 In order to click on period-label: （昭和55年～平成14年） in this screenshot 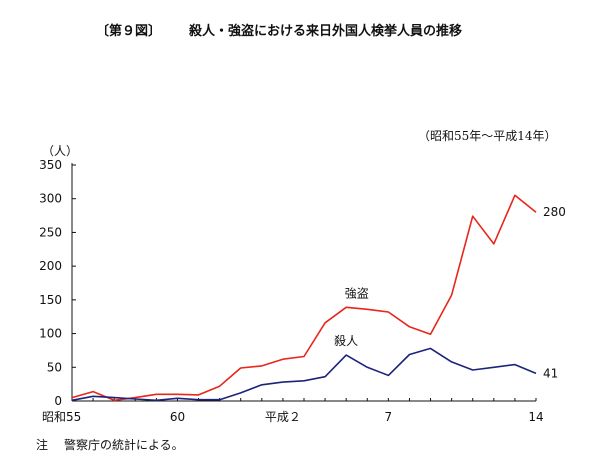, I will do `click(487, 136)`.